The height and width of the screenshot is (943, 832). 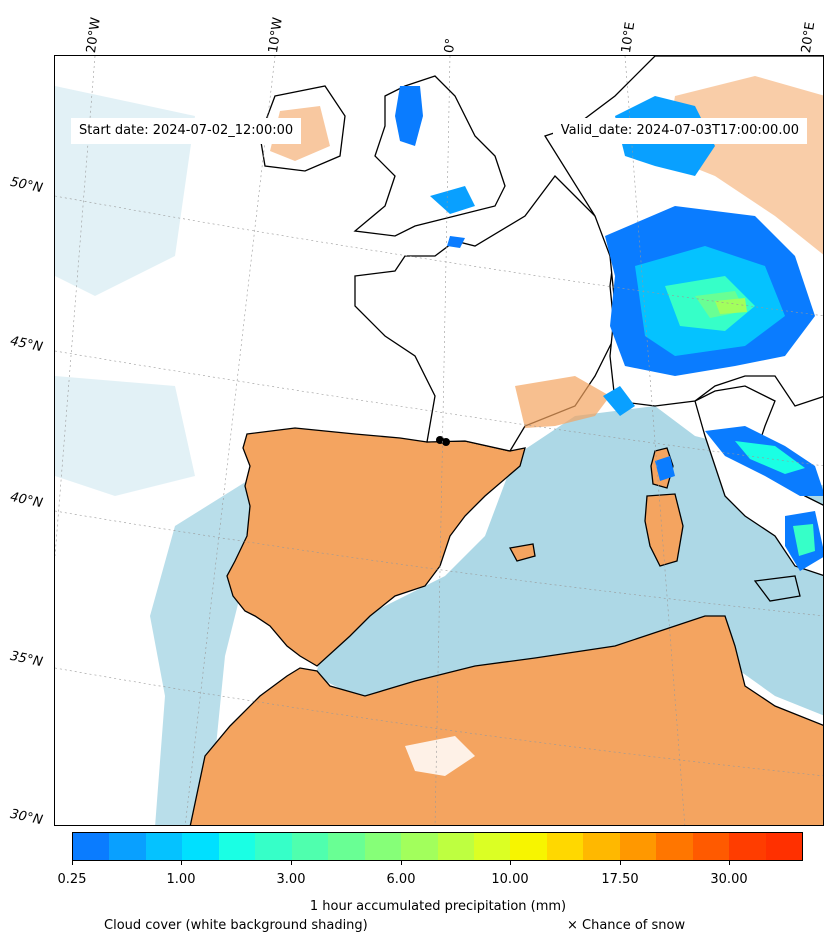 What do you see at coordinates (401, 879) in the screenshot?
I see `cbar-tick-label: 6.00` at bounding box center [401, 879].